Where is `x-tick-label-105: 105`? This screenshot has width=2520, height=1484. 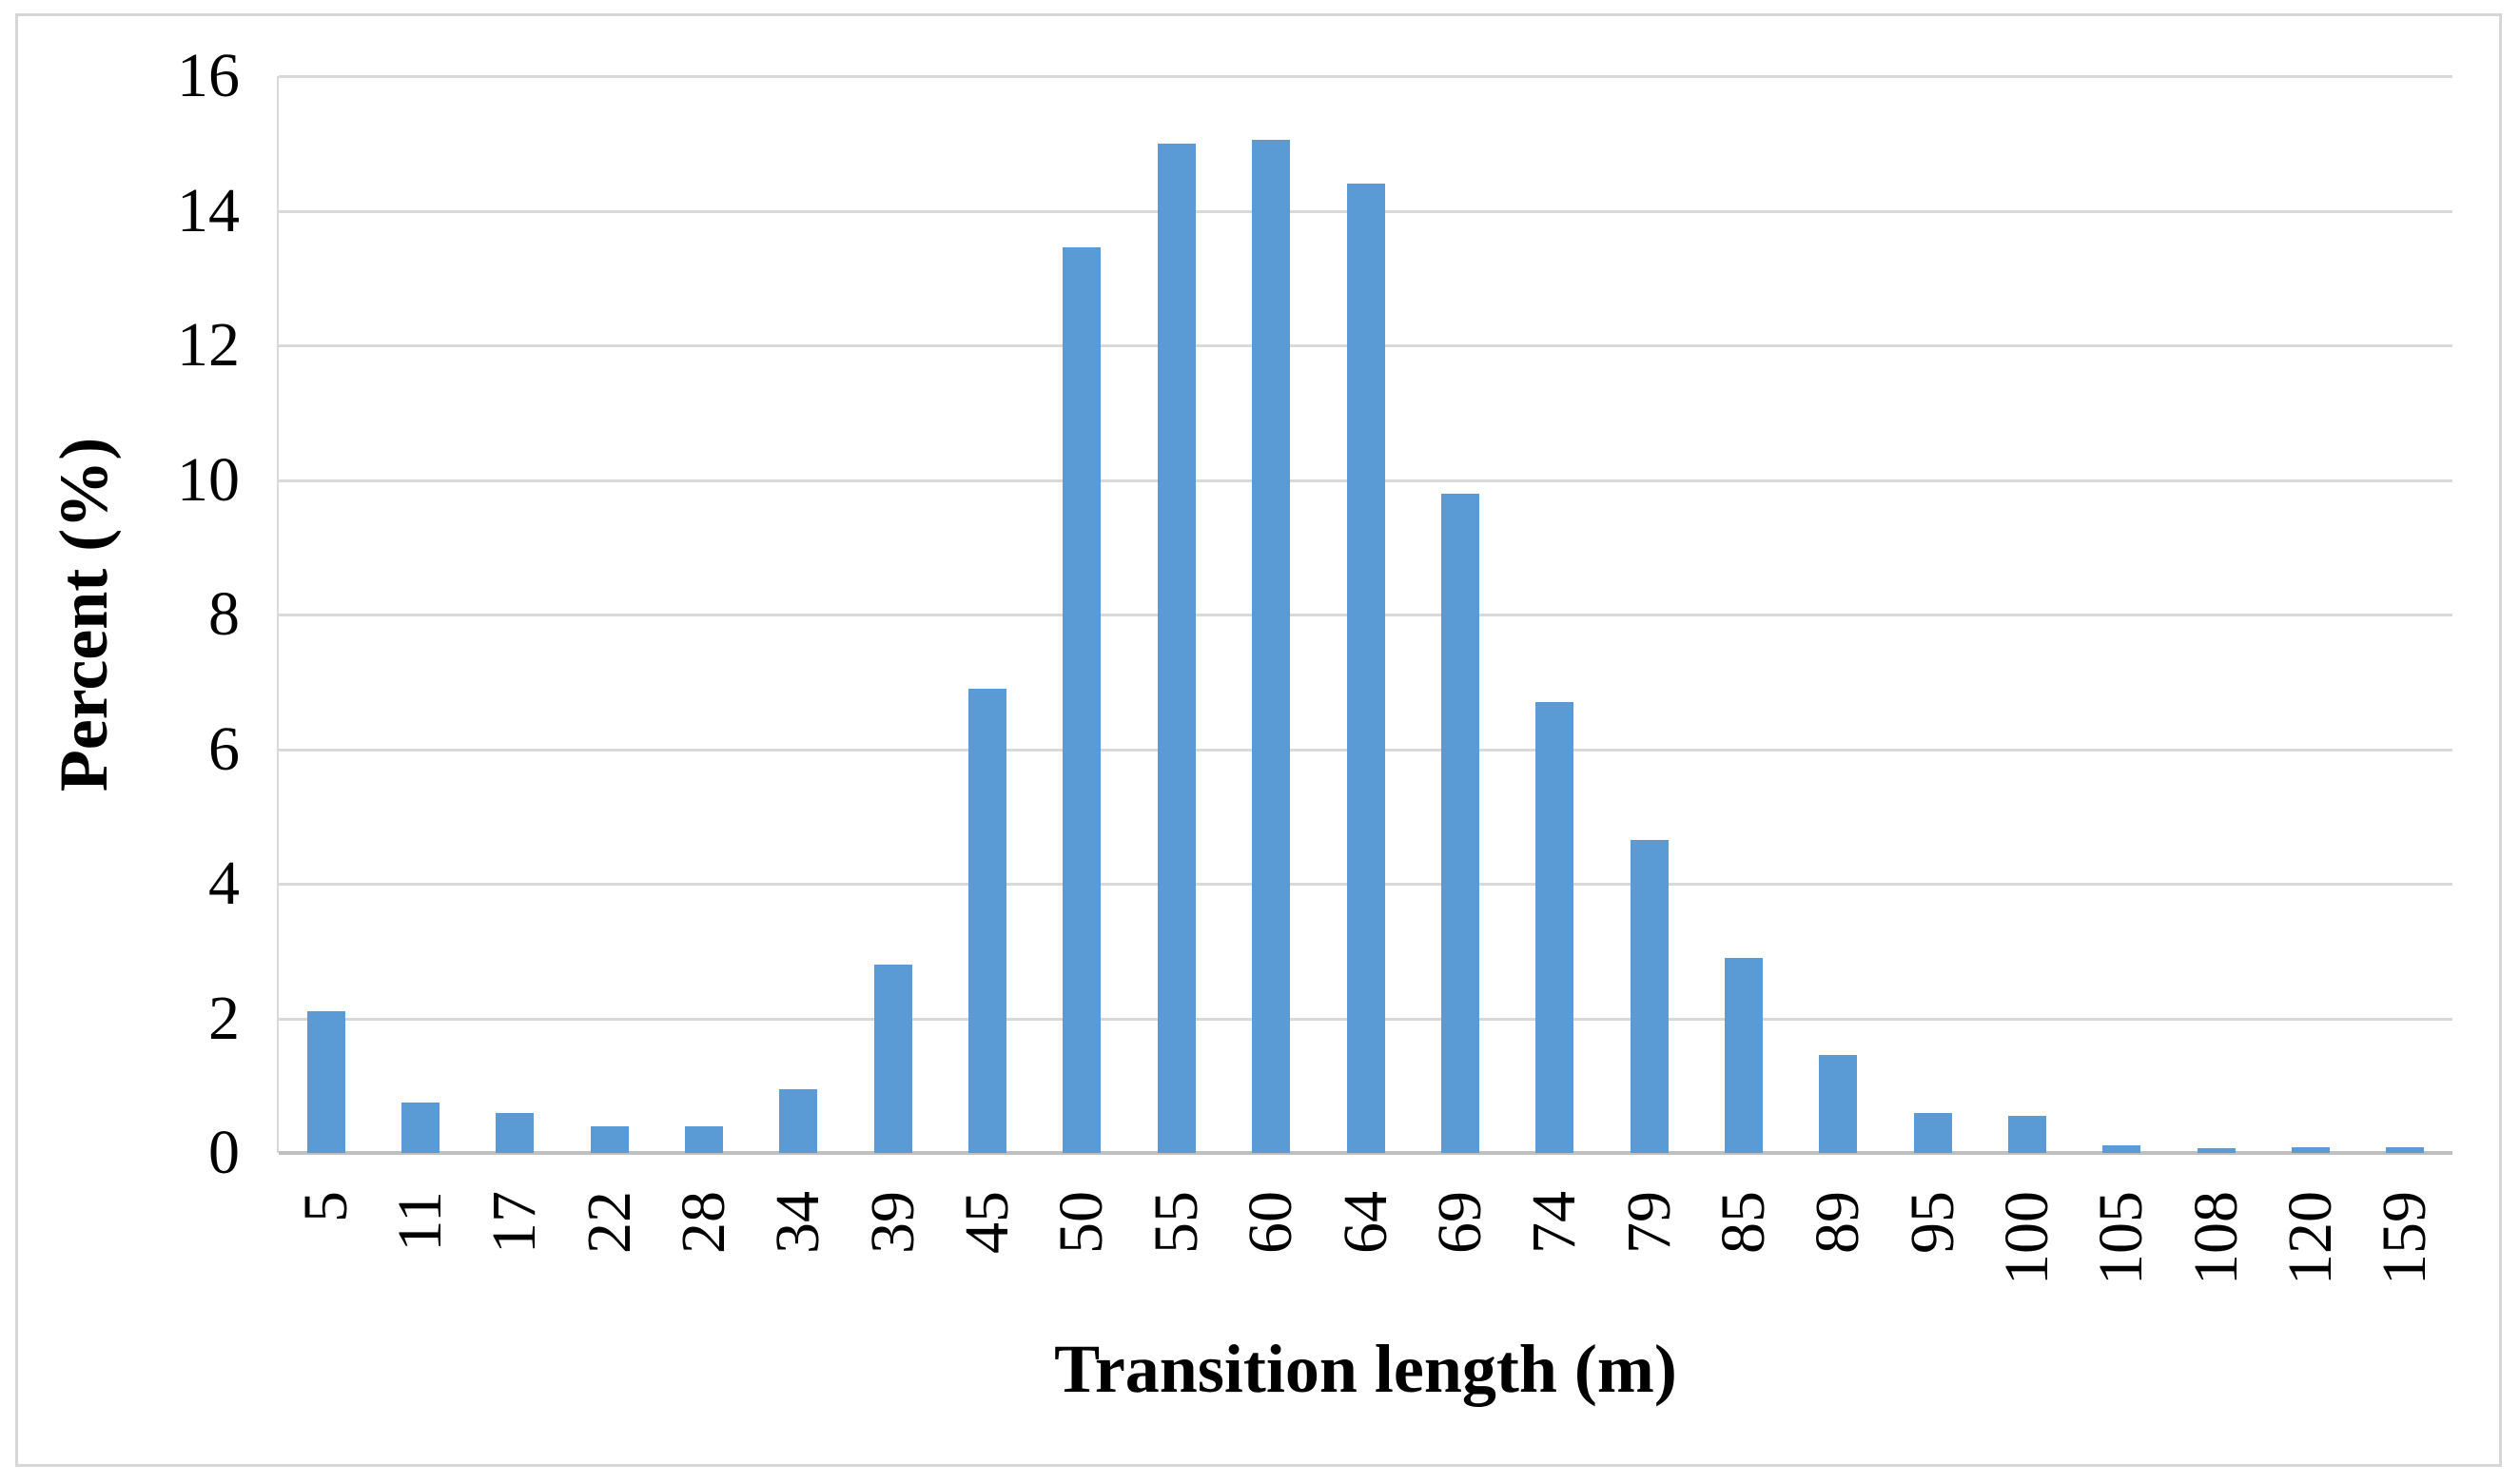 x-tick-label-105: 105 is located at coordinates (2121, 1238).